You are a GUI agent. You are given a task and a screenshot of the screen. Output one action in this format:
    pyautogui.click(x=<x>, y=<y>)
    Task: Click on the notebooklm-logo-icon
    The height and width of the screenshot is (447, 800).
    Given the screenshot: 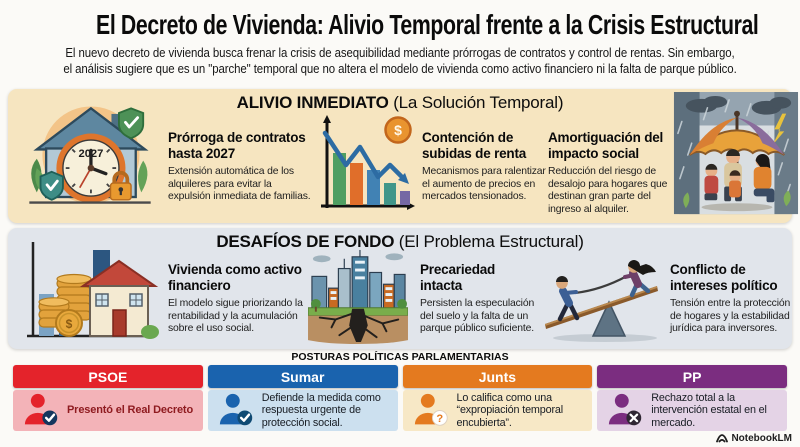 What is the action you would take?
    pyautogui.click(x=722, y=438)
    